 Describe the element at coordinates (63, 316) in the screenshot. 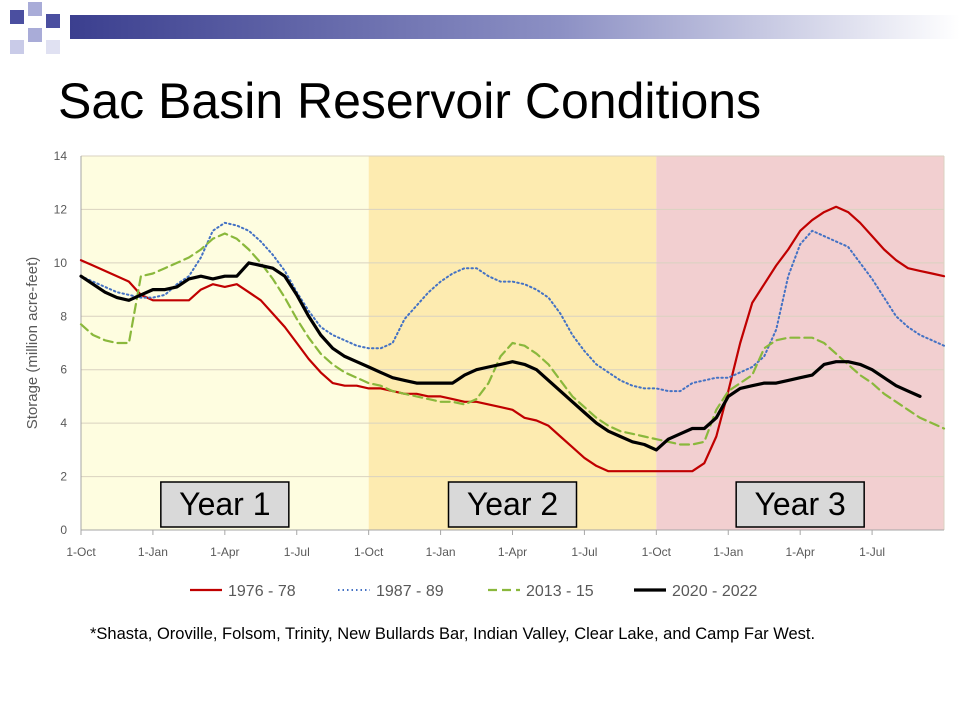

I see `y-tick-label: 8` at that location.